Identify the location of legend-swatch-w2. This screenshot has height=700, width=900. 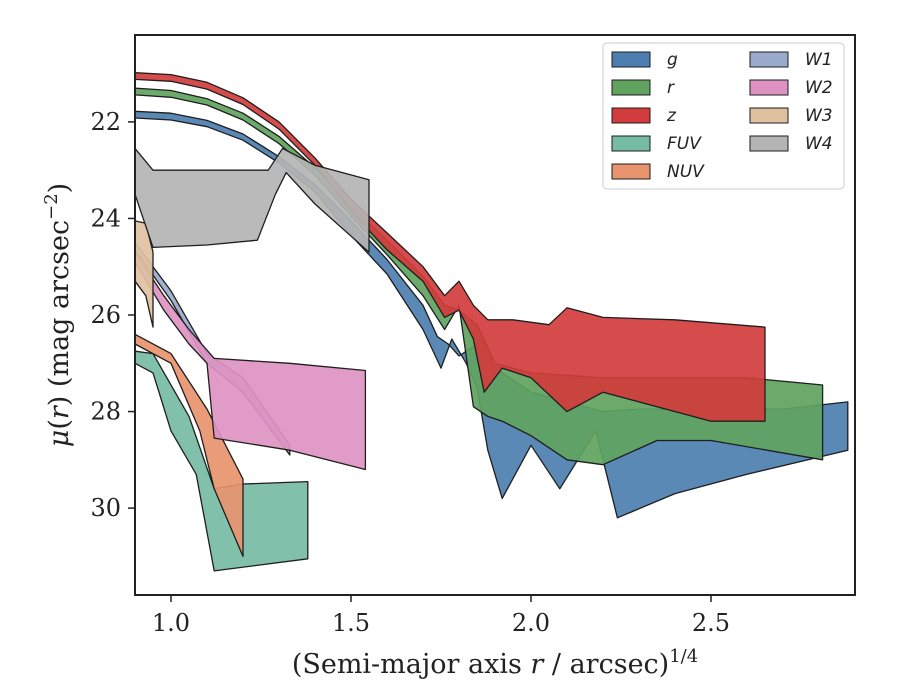
(769, 87).